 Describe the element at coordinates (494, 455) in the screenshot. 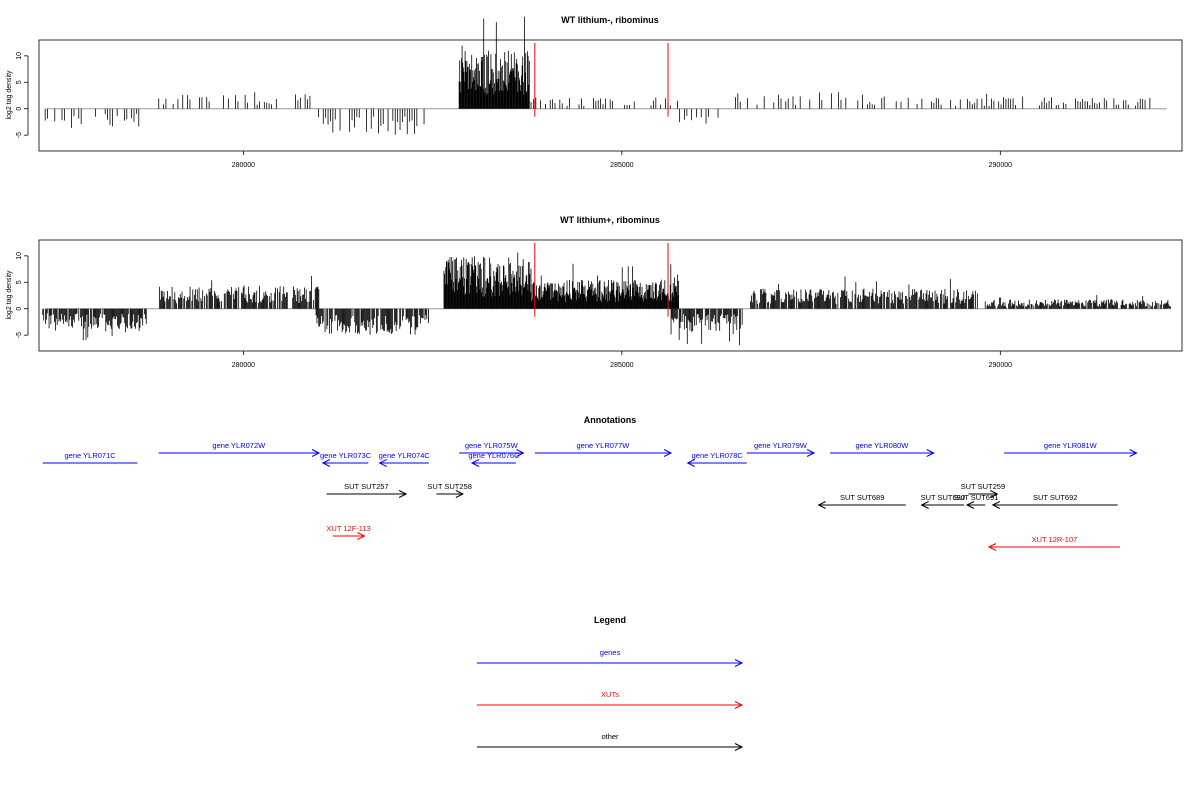

I see `feature-label: gene YLR076C` at that location.